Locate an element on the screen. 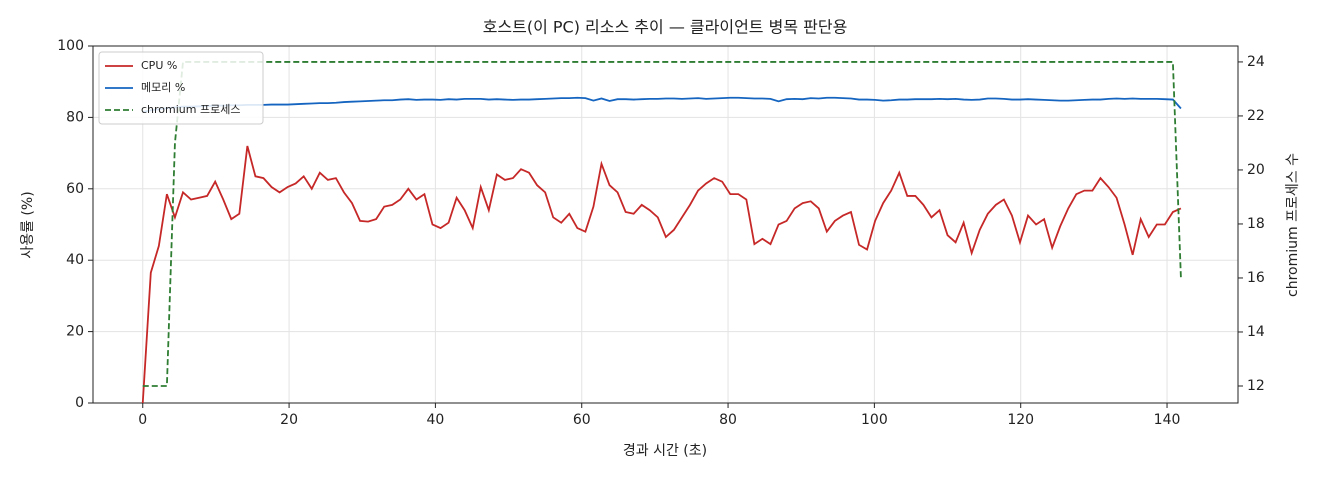 The height and width of the screenshot is (480, 1320). y2-tick-label: 16 is located at coordinates (1256, 278).